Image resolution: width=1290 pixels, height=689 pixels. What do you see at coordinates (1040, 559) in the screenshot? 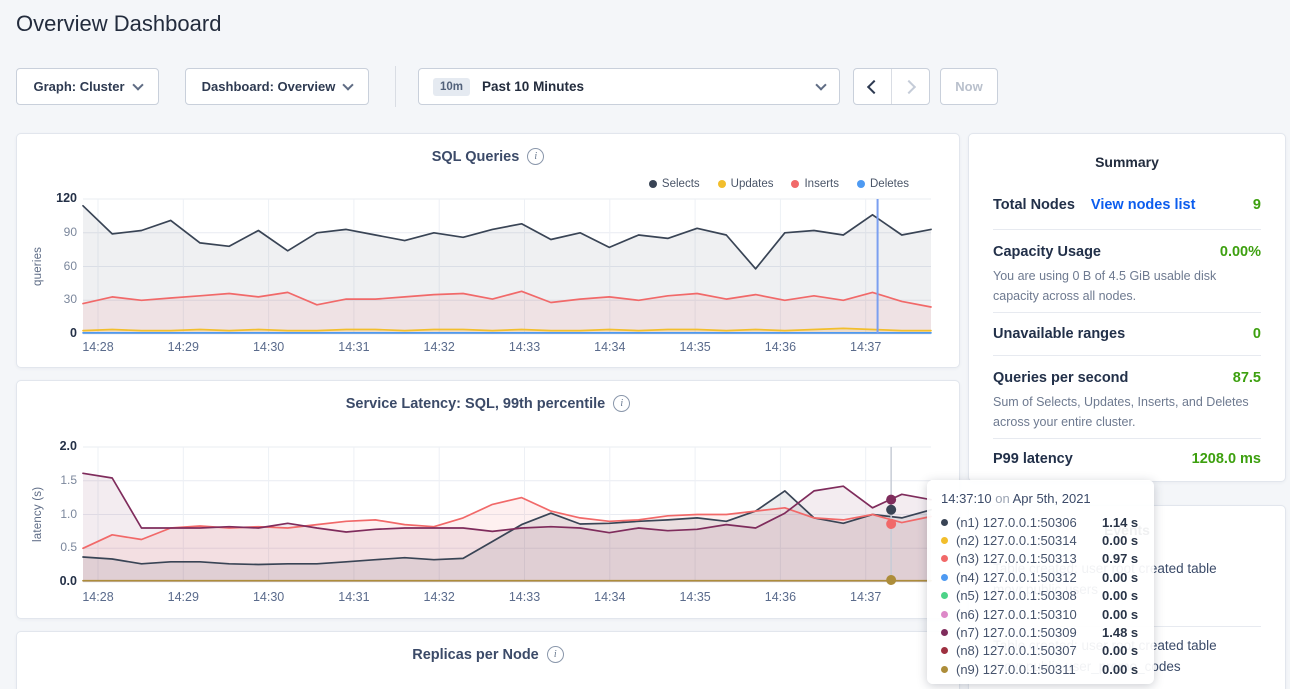
I see `tooltip-row: (n3) 127.0.0.1:50313 0.97 s` at bounding box center [1040, 559].